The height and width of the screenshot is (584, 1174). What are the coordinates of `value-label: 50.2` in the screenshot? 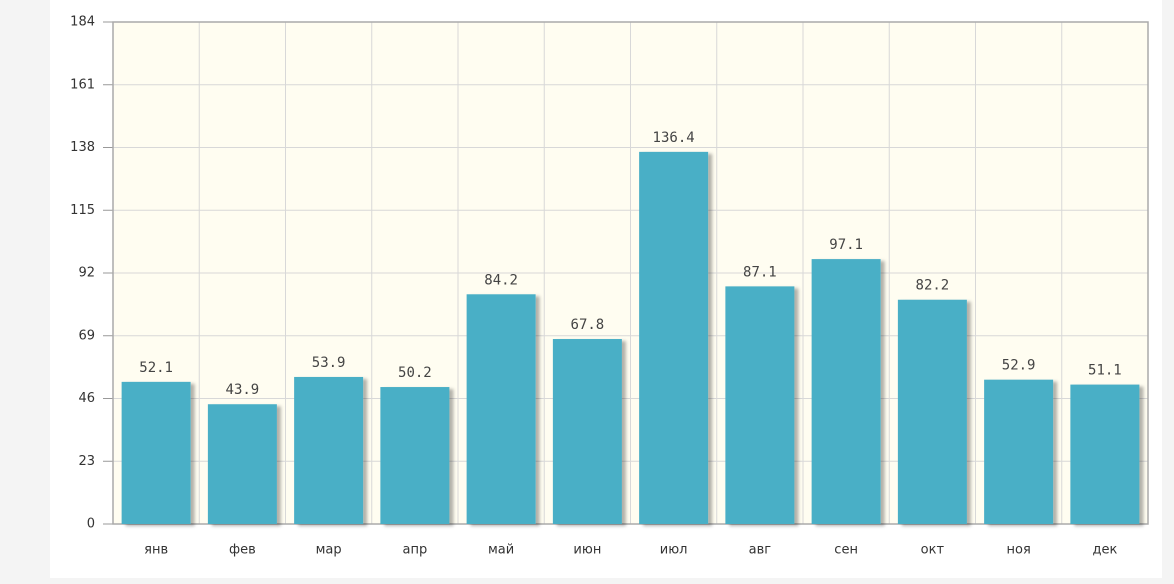 It's located at (415, 373).